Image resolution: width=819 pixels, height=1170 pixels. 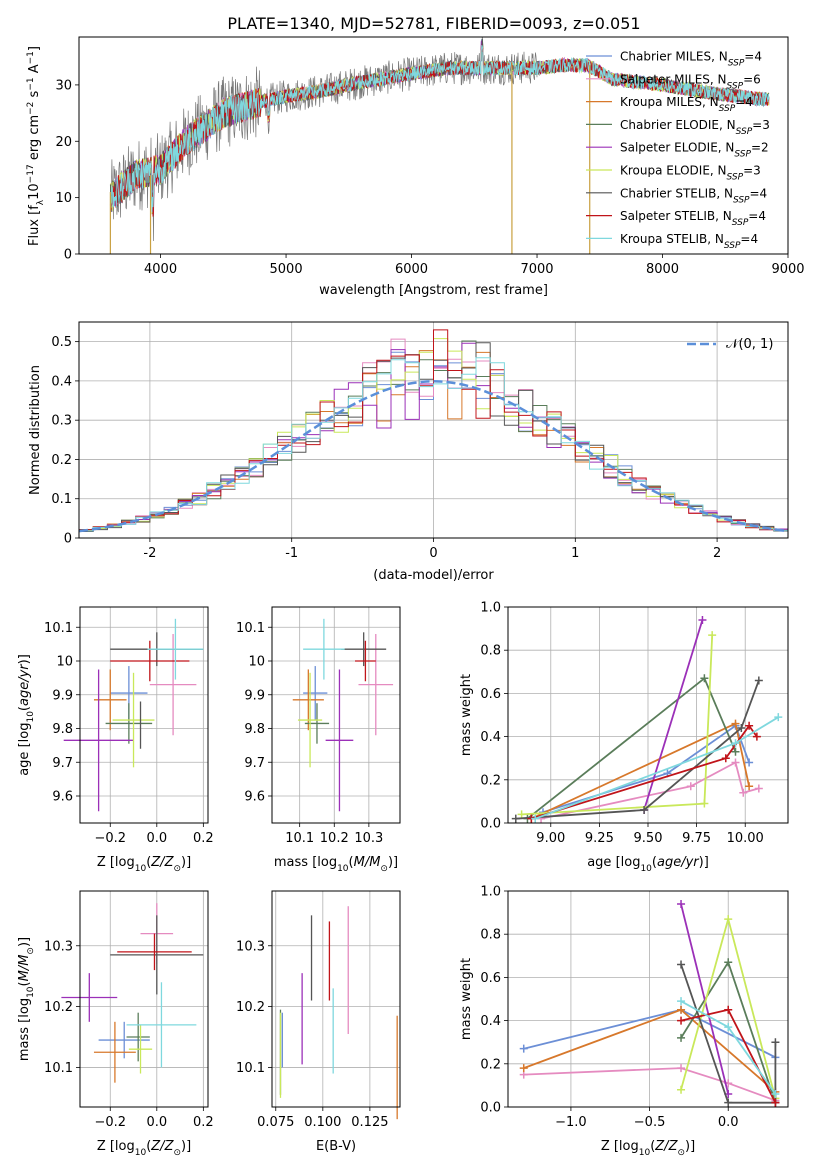 What do you see at coordinates (318, 1022) in the screenshot?
I see `mass_vs_EBV-axes: 0.075 0.100 0.125 10.1 10.2 10.3 E(B-V)` at bounding box center [318, 1022].